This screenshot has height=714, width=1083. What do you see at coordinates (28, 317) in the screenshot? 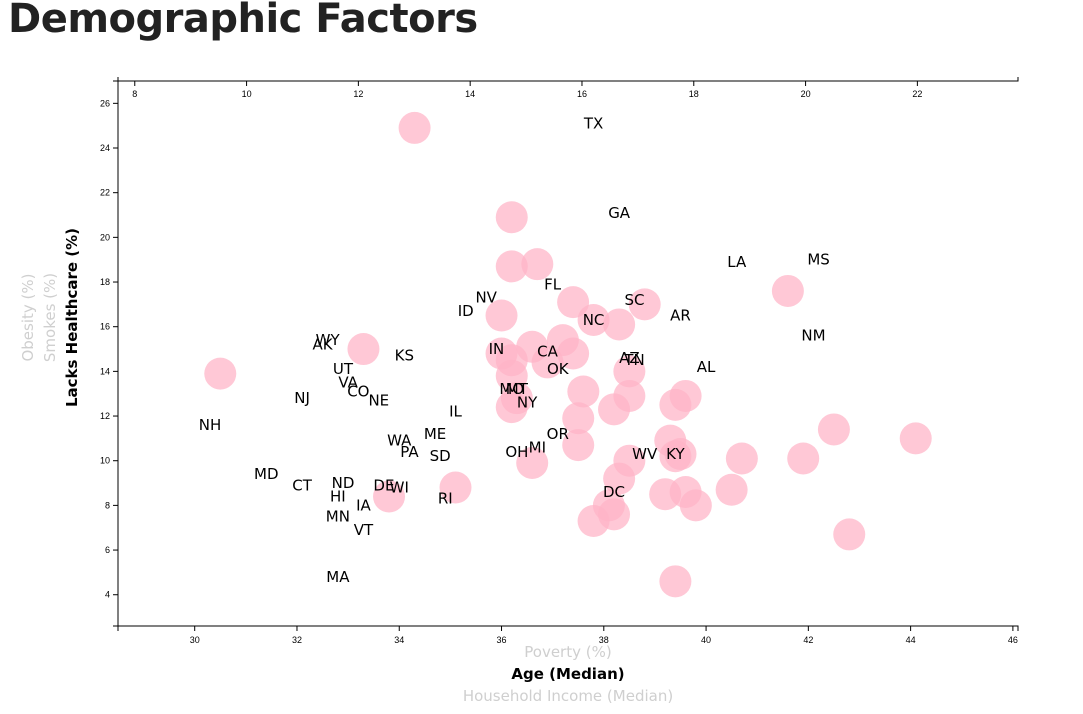
I see `y-axis-option: Obesity (%)` at bounding box center [28, 317].